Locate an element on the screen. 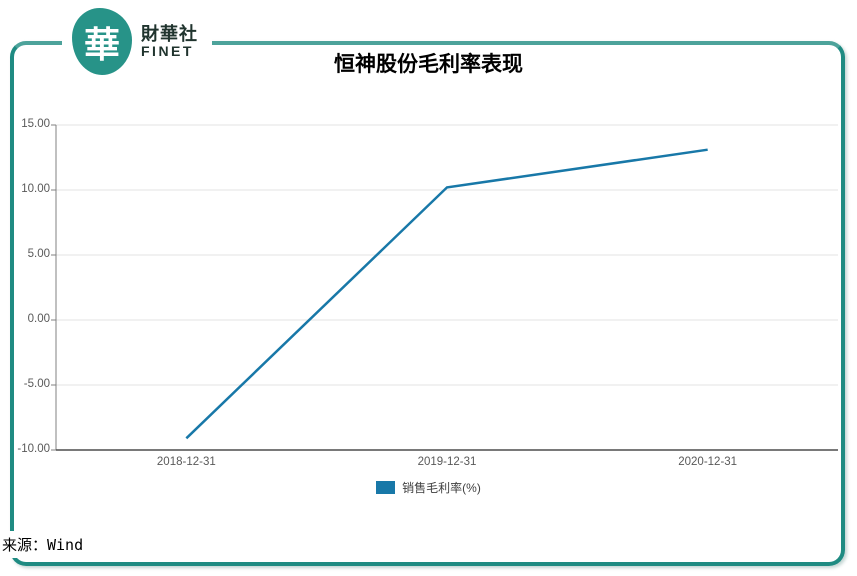 Image resolution: width=857 pixels, height=576 pixels. y-axis-tick-label: 15.00 is located at coordinates (35, 124).